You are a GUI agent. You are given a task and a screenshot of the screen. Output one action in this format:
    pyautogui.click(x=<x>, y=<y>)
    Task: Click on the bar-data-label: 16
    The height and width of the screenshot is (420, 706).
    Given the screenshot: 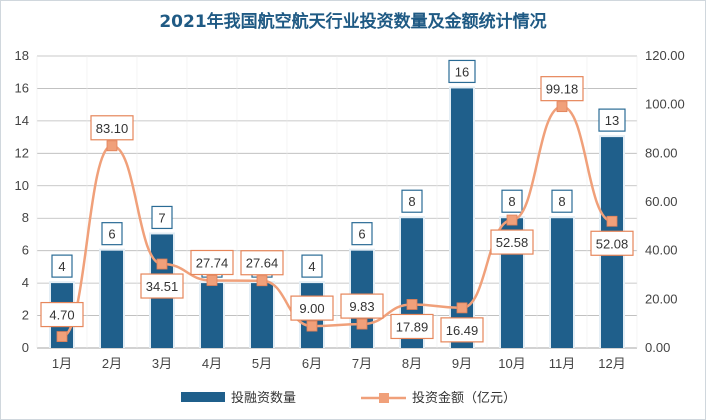 What is the action you would take?
    pyautogui.click(x=462, y=71)
    